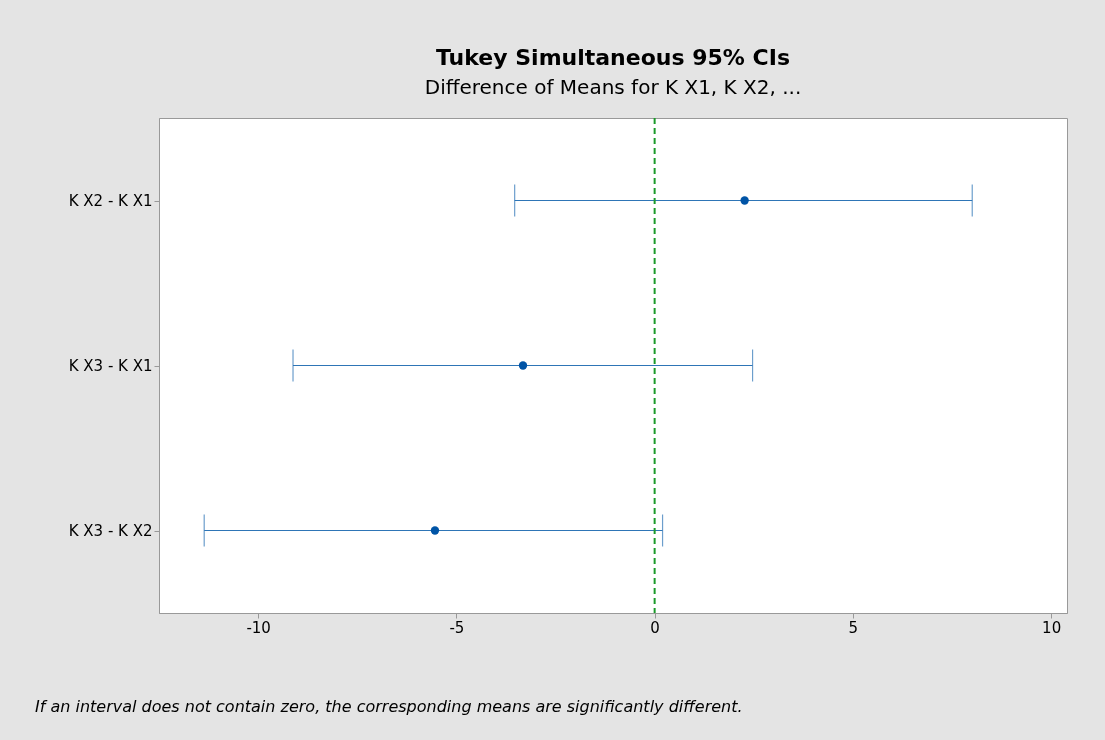 The width and height of the screenshot is (1105, 740). I want to click on x-tick-label: -5, so click(457, 627).